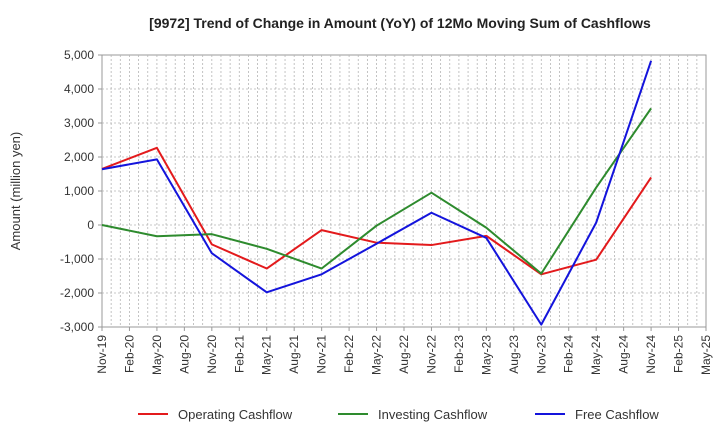  What do you see at coordinates (322, 354) in the screenshot?
I see `x-tick-label: Nov-21` at bounding box center [322, 354].